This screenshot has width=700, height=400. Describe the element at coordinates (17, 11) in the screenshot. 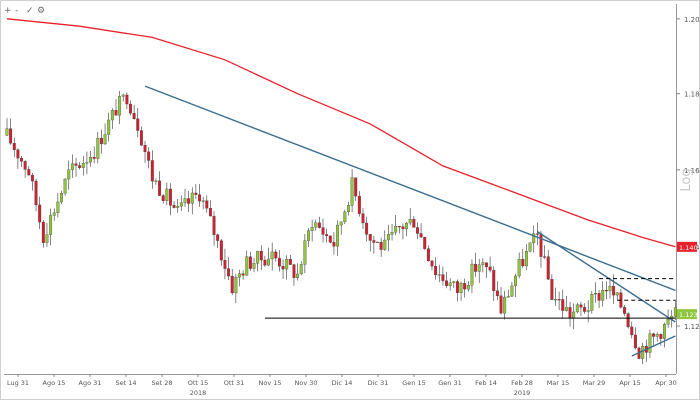

I see `zoom-out-icon: -` at that location.